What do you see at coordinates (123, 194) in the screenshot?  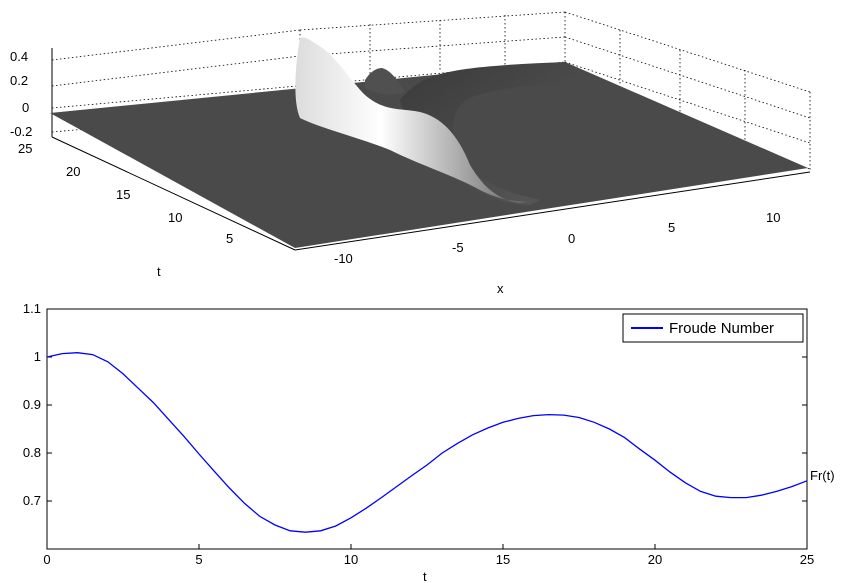 I see `t-tick-label: 15` at bounding box center [123, 194].